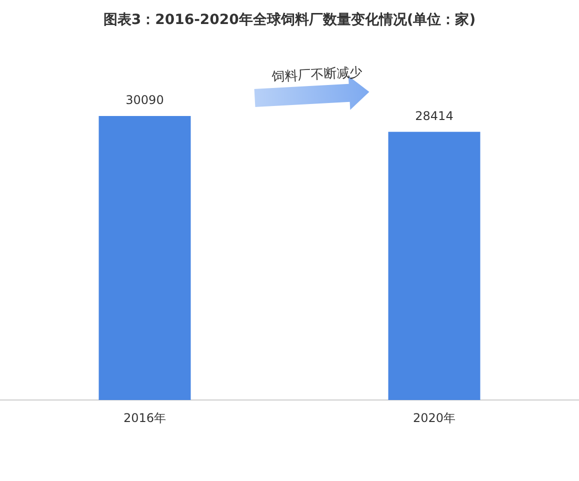  What do you see at coordinates (316, 75) in the screenshot?
I see `text: 饲料厂不断减少` at bounding box center [316, 75].